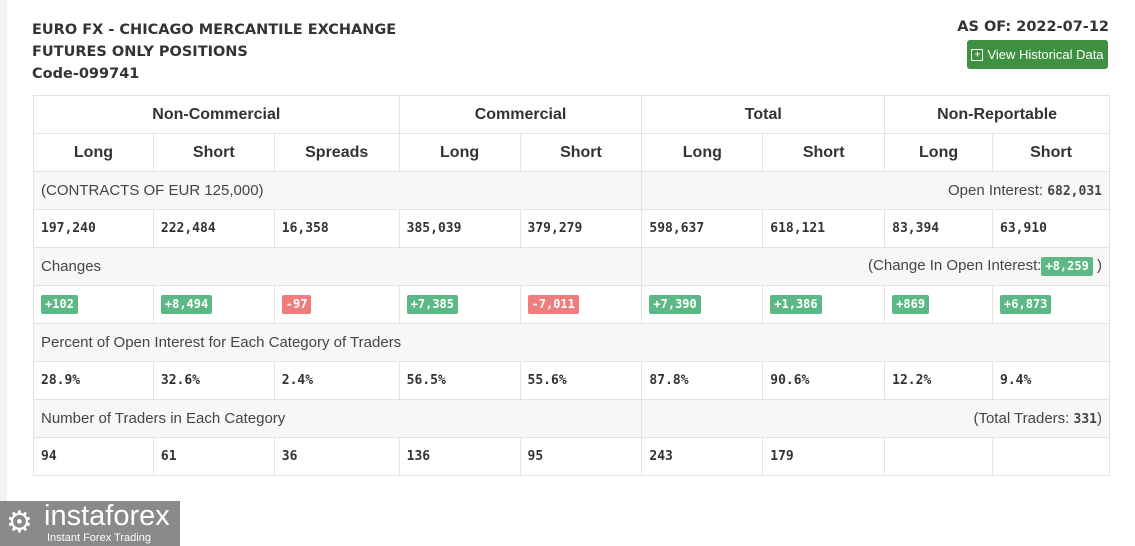  I want to click on logo-name: instaforex, so click(107, 516).